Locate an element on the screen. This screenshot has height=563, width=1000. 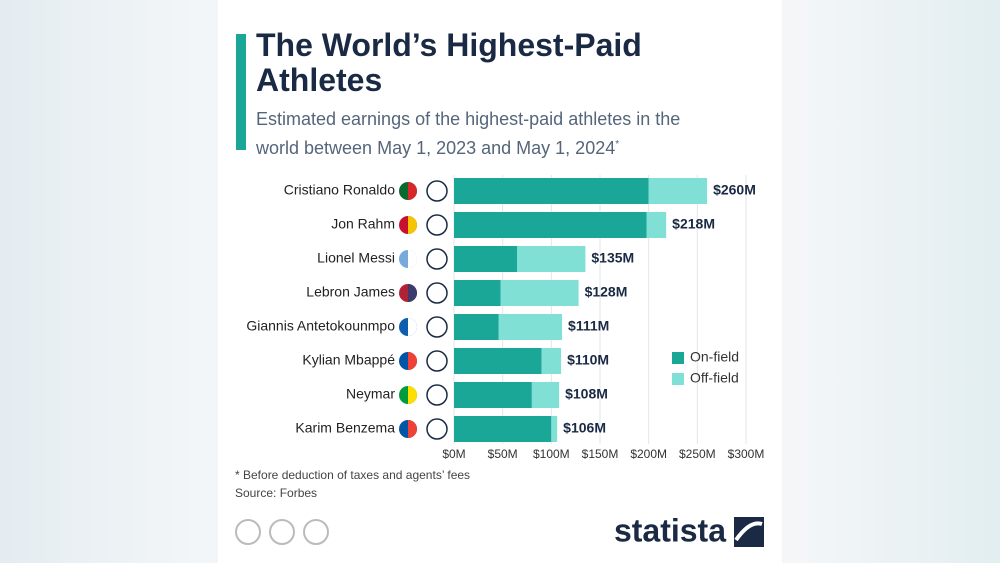
category-label: Giannis Antetokounmpo is located at coordinates (320, 326).